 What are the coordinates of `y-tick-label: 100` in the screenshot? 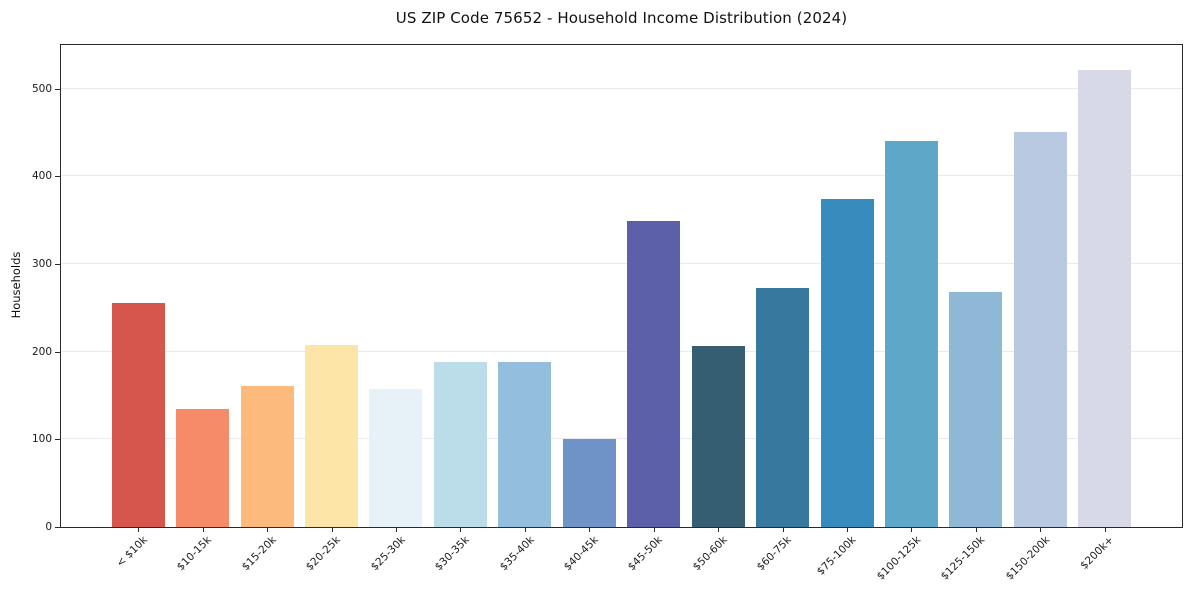 It's located at (41, 439).